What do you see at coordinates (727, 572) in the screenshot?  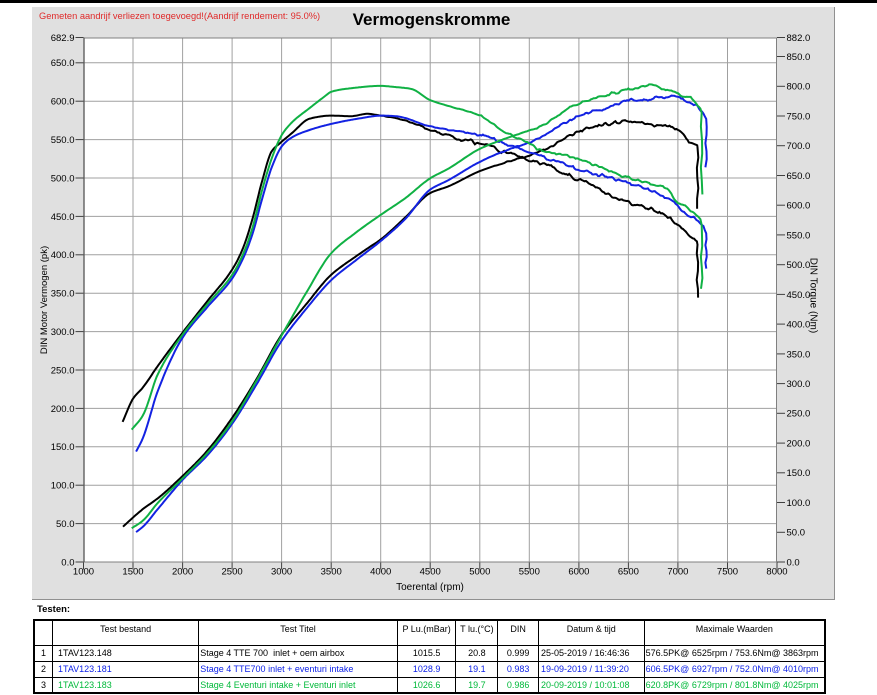 I see `svg-text: 7500` at bounding box center [727, 572].